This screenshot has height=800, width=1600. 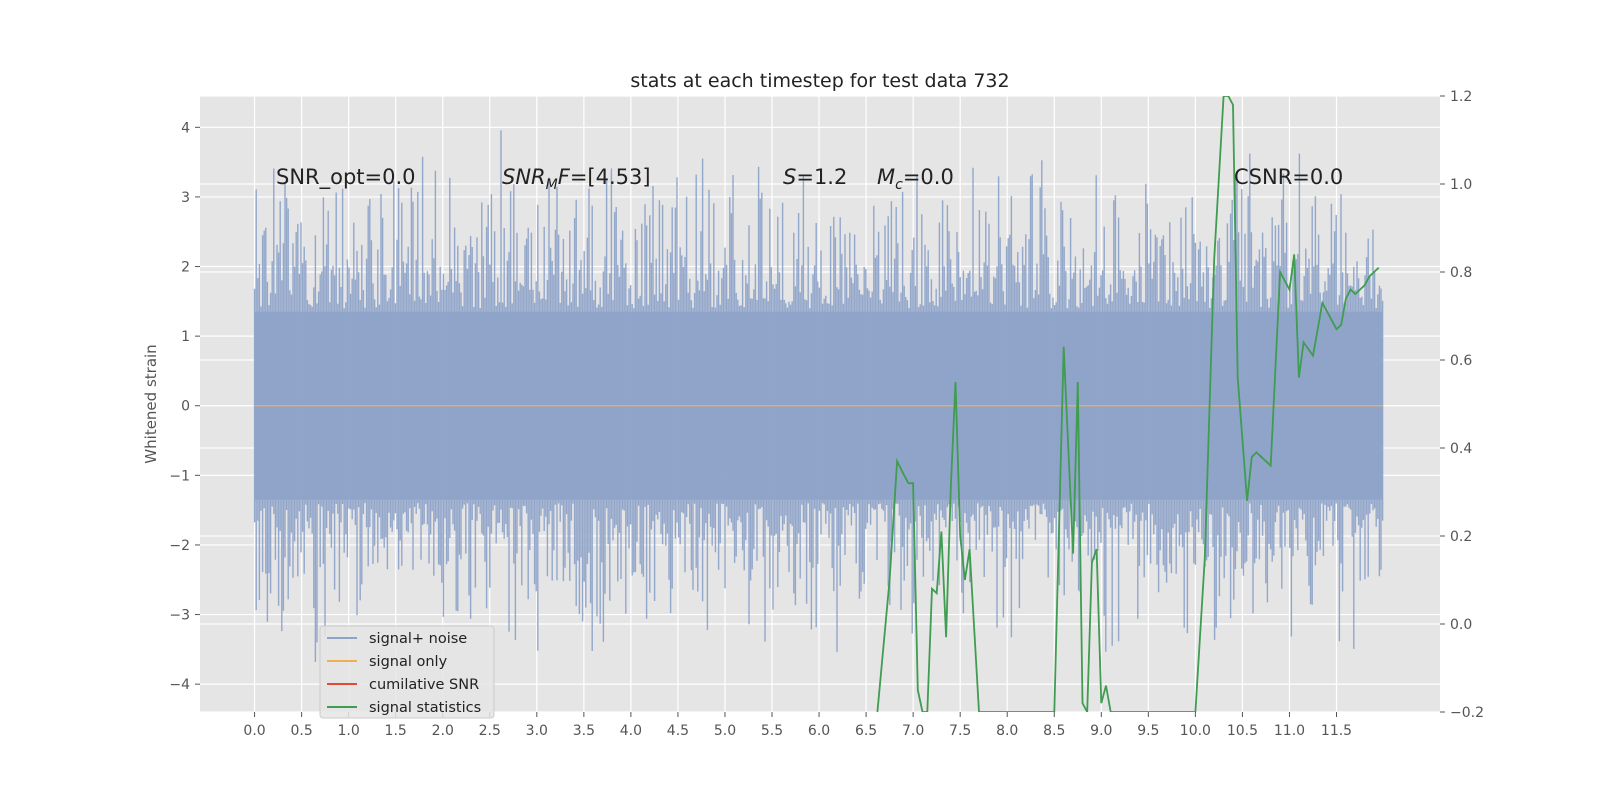 I want to click on x-tick-label: 9.5, so click(x=1148, y=731).